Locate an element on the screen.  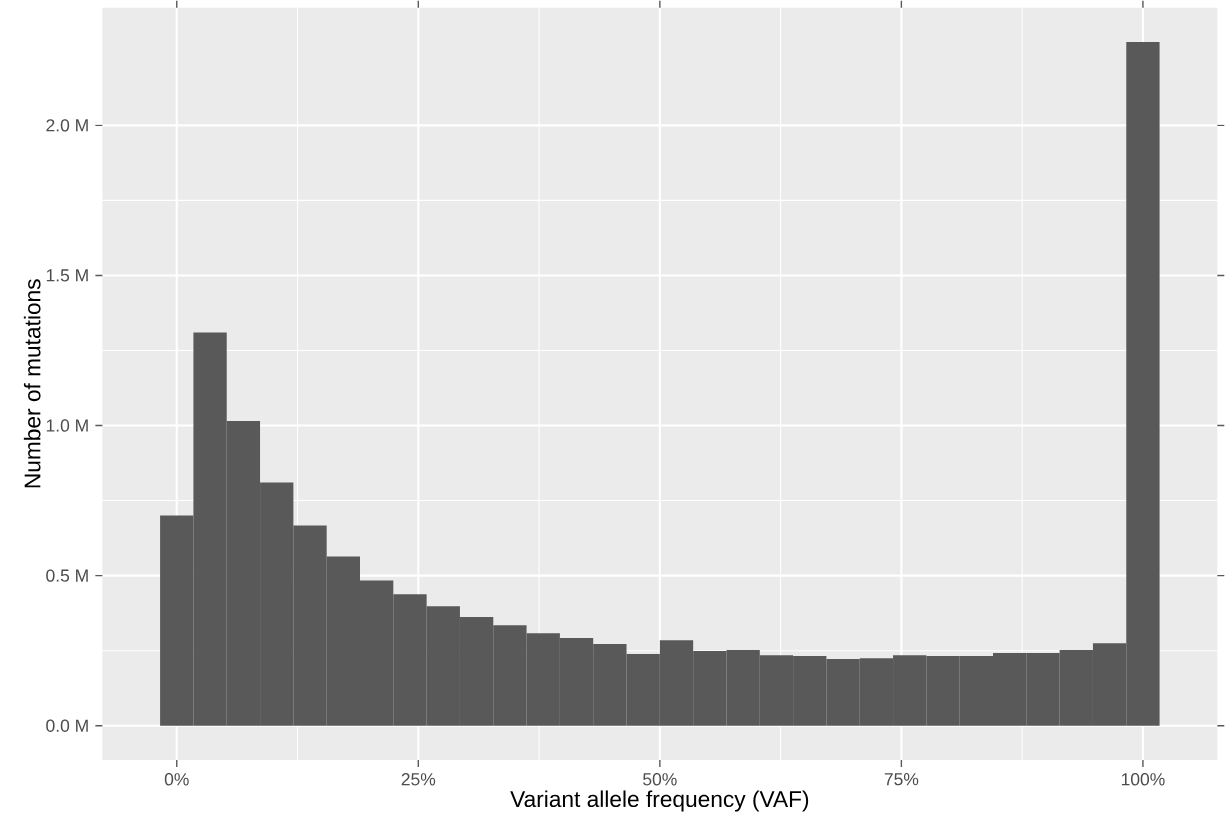
y-axis-title: Number of mutations is located at coordinates (32, 383).